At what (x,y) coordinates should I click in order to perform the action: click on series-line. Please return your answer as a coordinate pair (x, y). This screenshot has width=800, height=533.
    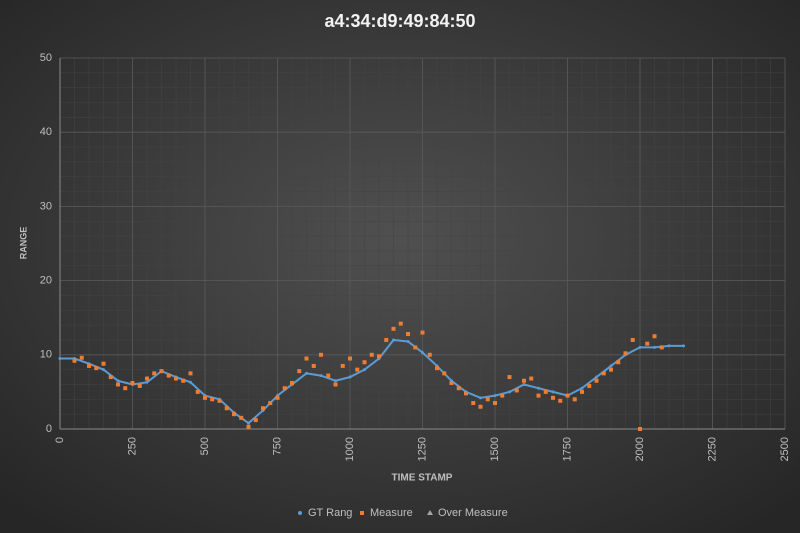
    Looking at the image, I should click on (372, 381).